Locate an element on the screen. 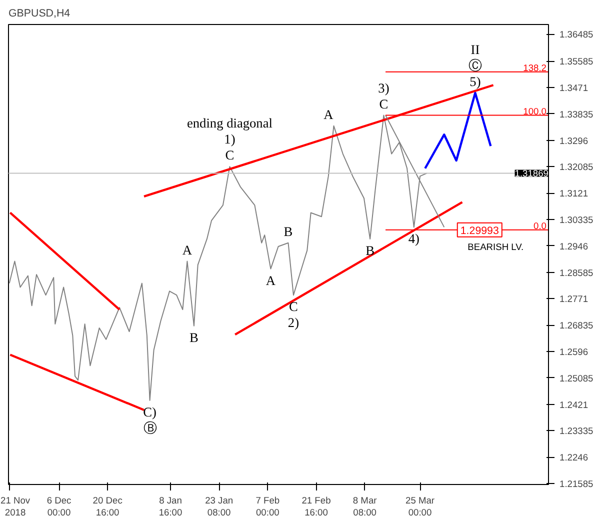 The height and width of the screenshot is (525, 600). x-tick-label: 20 Dec 16:00 is located at coordinates (107, 507).